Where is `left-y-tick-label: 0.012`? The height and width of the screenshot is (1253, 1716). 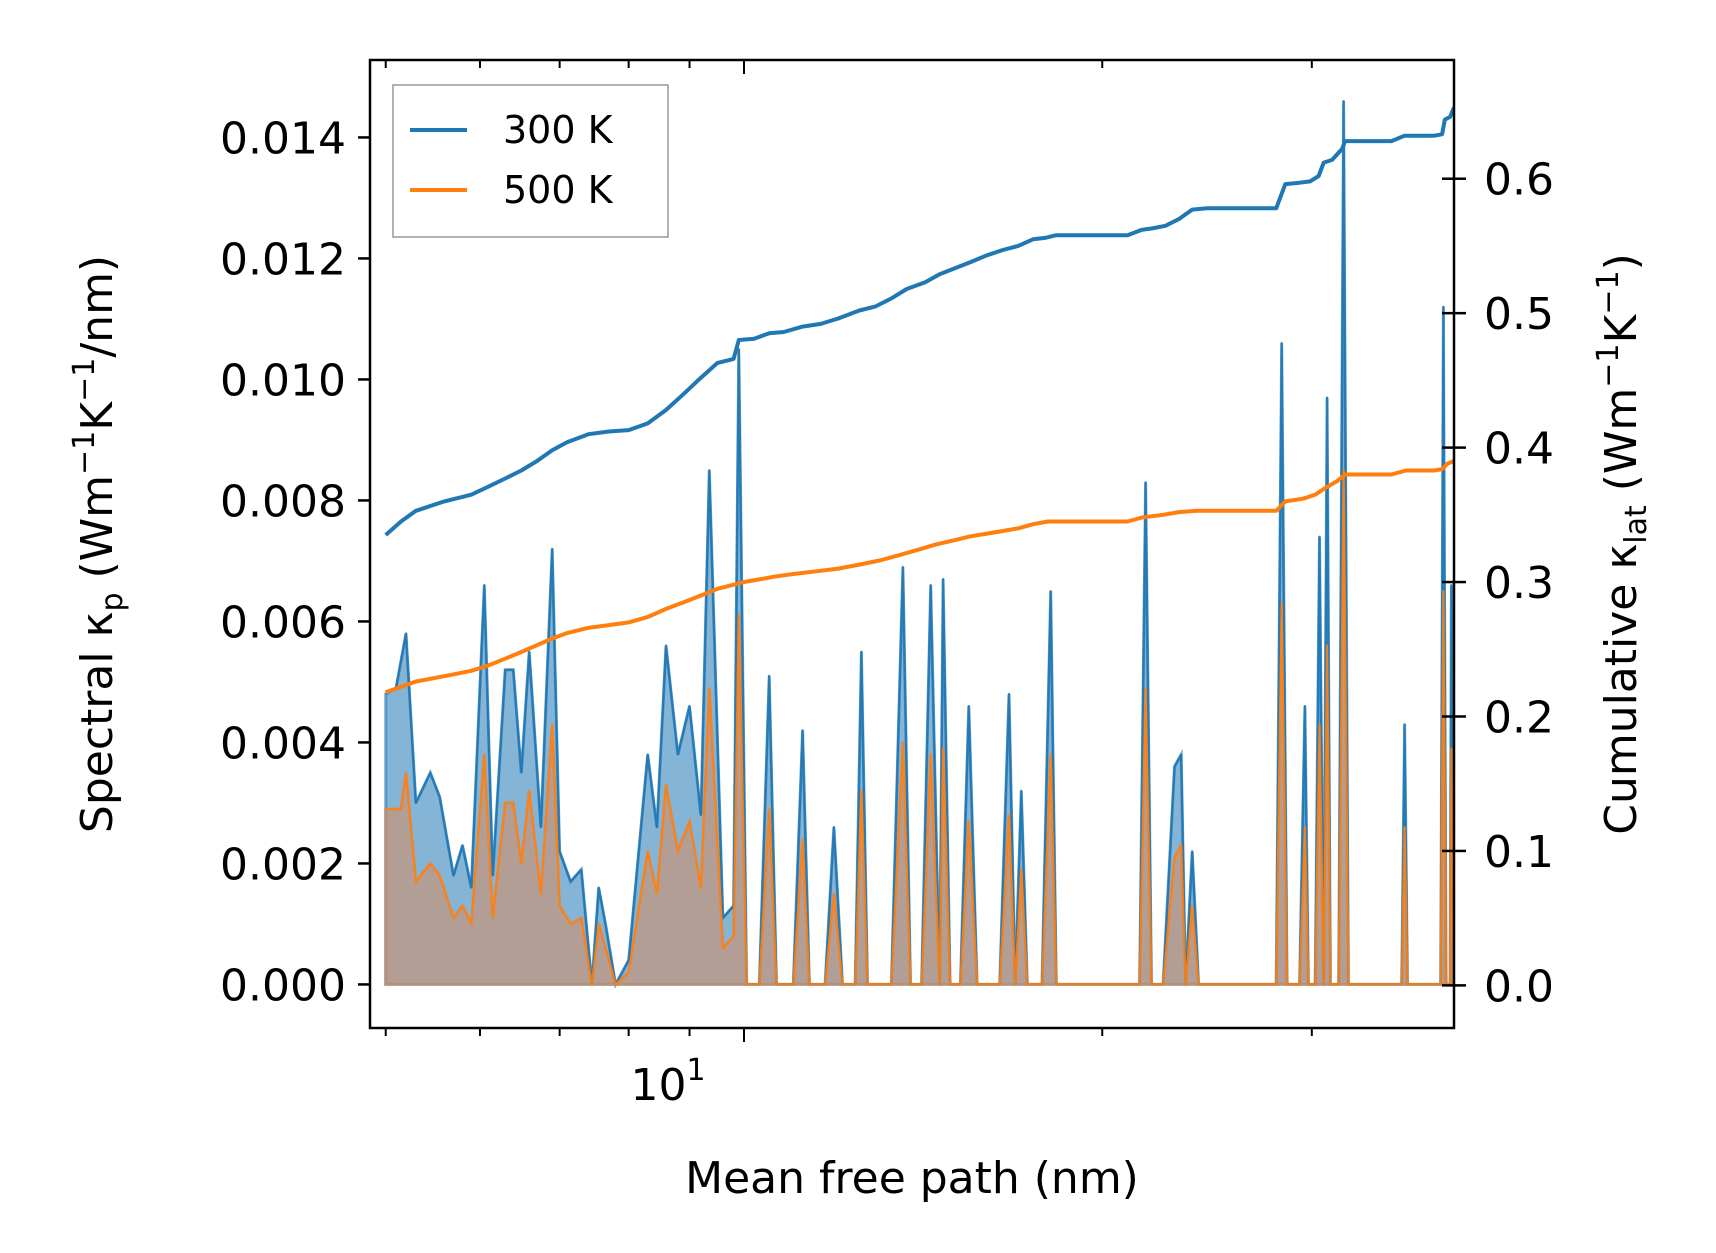
left-y-tick-label: 0.012 is located at coordinates (283, 259).